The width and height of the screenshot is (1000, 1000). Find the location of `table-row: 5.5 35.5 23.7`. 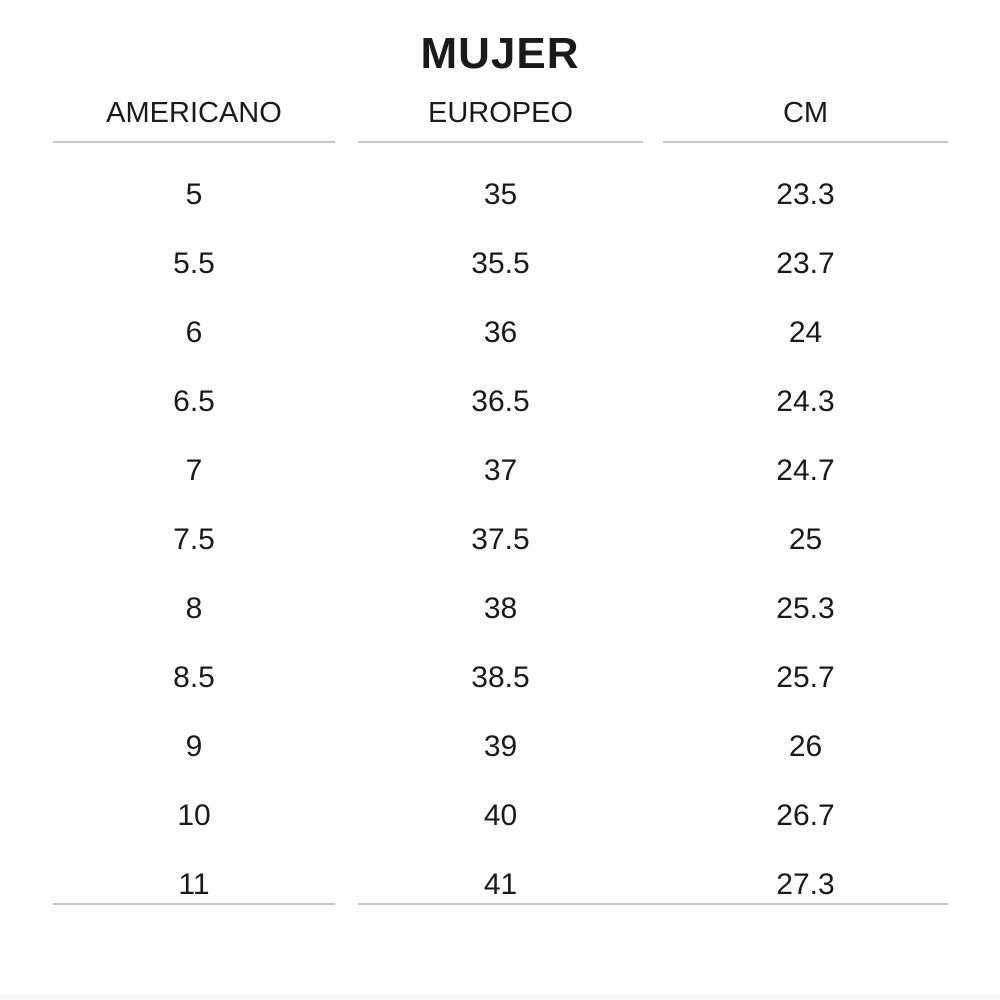

table-row: 5.5 35.5 23.7 is located at coordinates (500, 263).